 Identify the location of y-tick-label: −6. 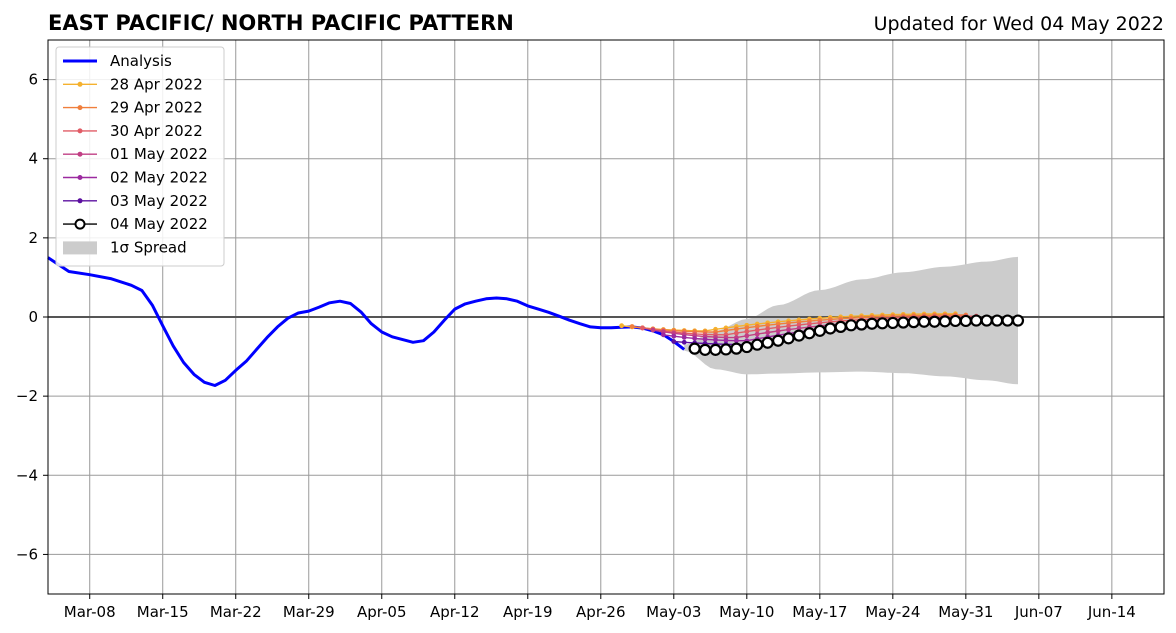
(27, 554).